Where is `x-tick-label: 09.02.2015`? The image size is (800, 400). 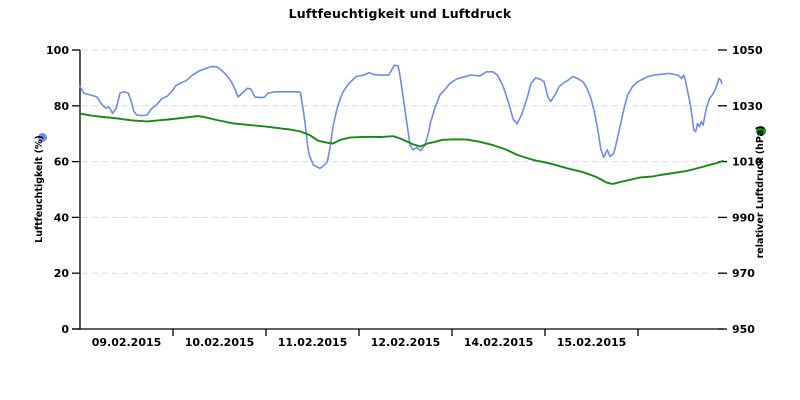
x-tick-label: 09.02.2015 is located at coordinates (127, 342).